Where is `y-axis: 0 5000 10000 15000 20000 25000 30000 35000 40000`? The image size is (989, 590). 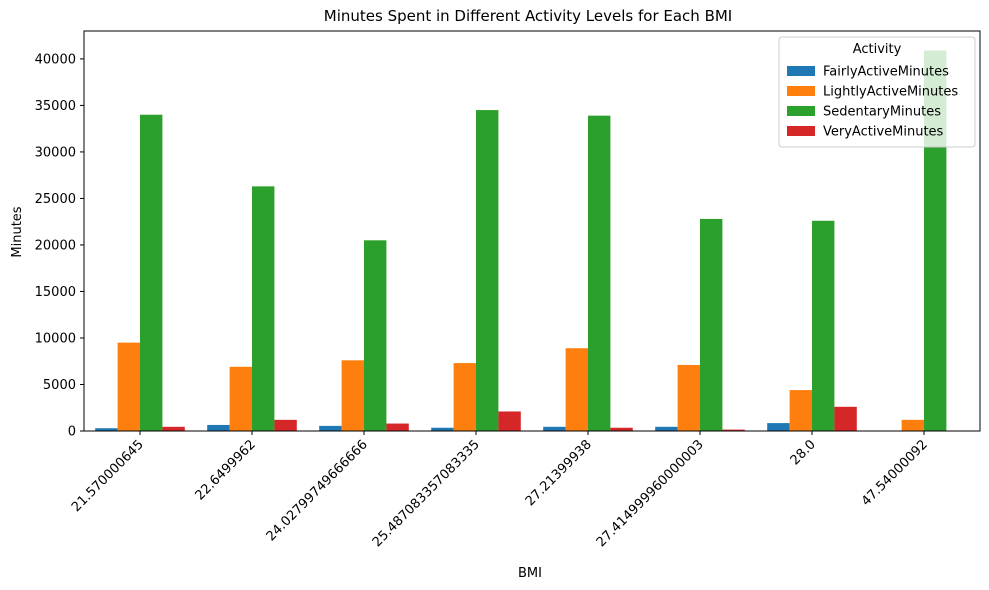
y-axis: 0 5000 10000 15000 20000 25000 30000 35000 40000 is located at coordinates (59, 246).